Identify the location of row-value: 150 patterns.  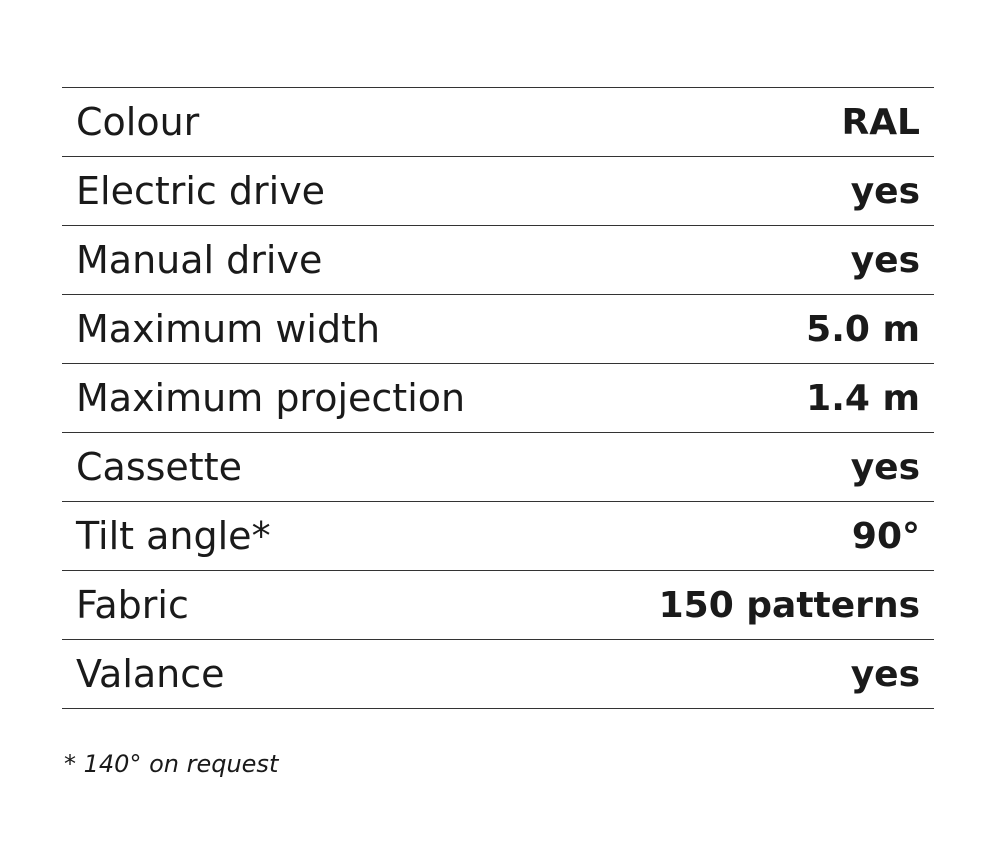
(789, 605).